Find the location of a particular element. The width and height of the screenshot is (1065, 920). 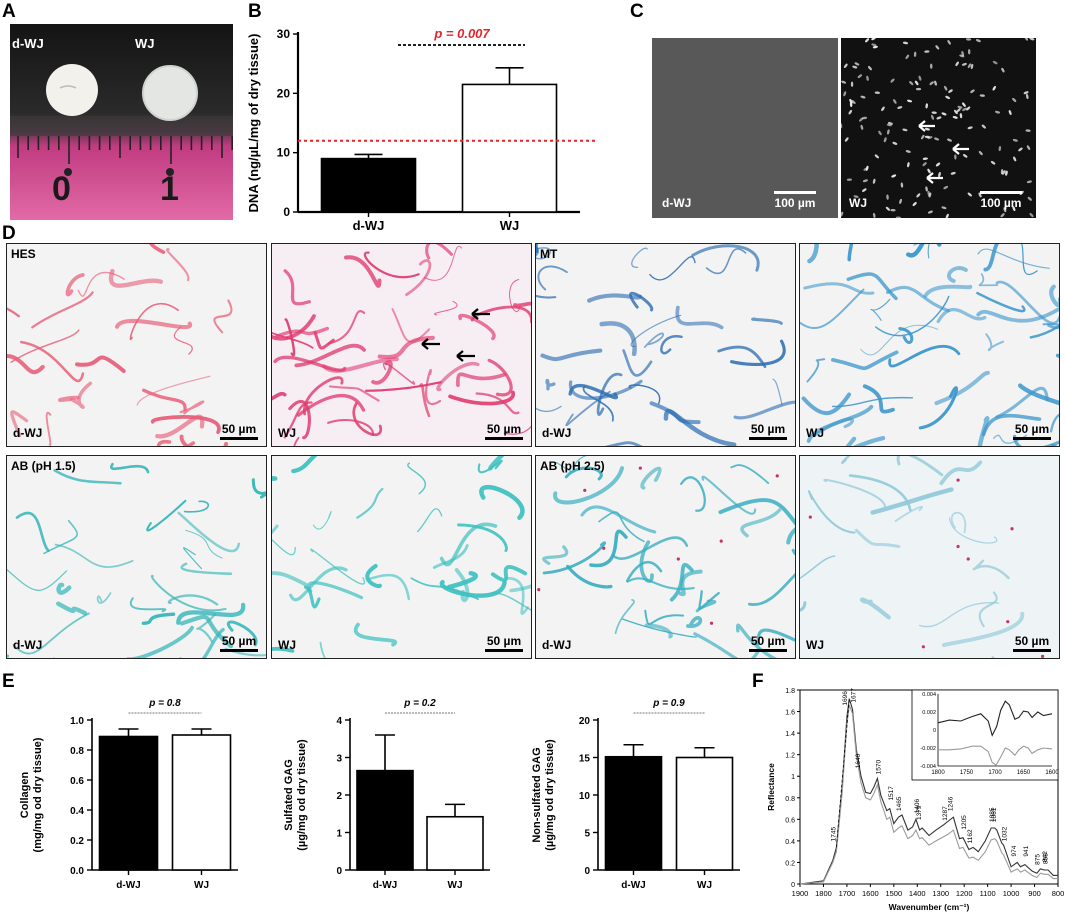

histology-tile: HES d-WJ 50 µm is located at coordinates (136, 345).